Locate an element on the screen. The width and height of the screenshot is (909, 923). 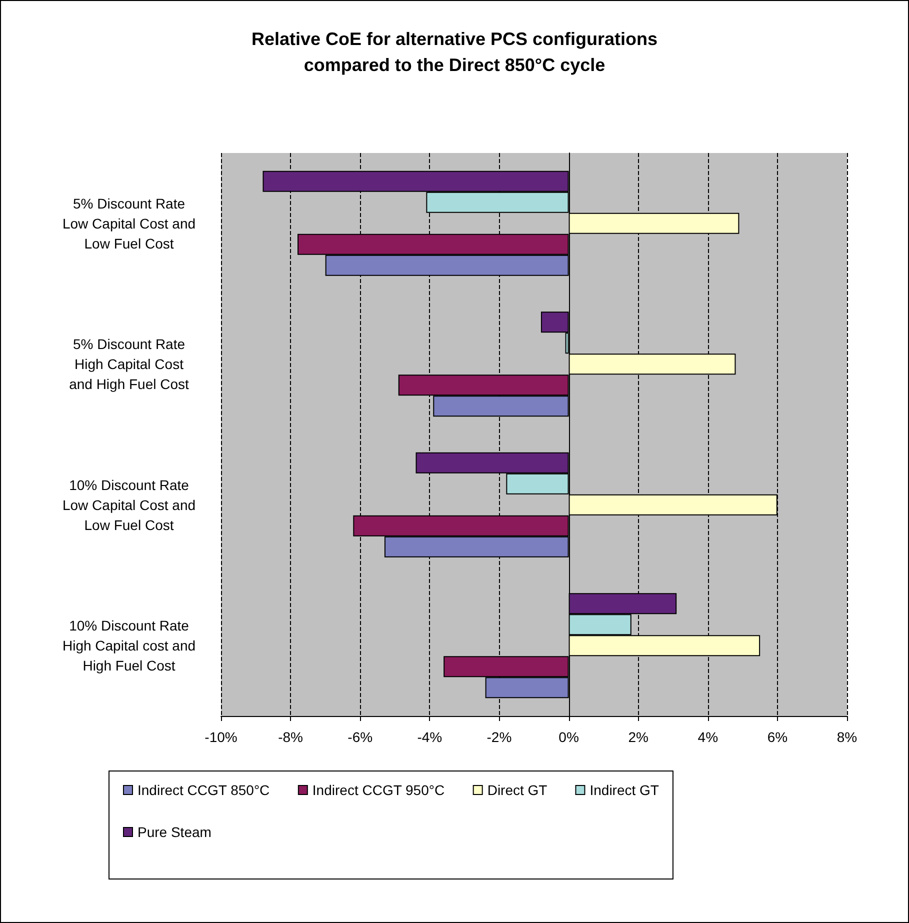
x-tick-label: -8% is located at coordinates (291, 737).